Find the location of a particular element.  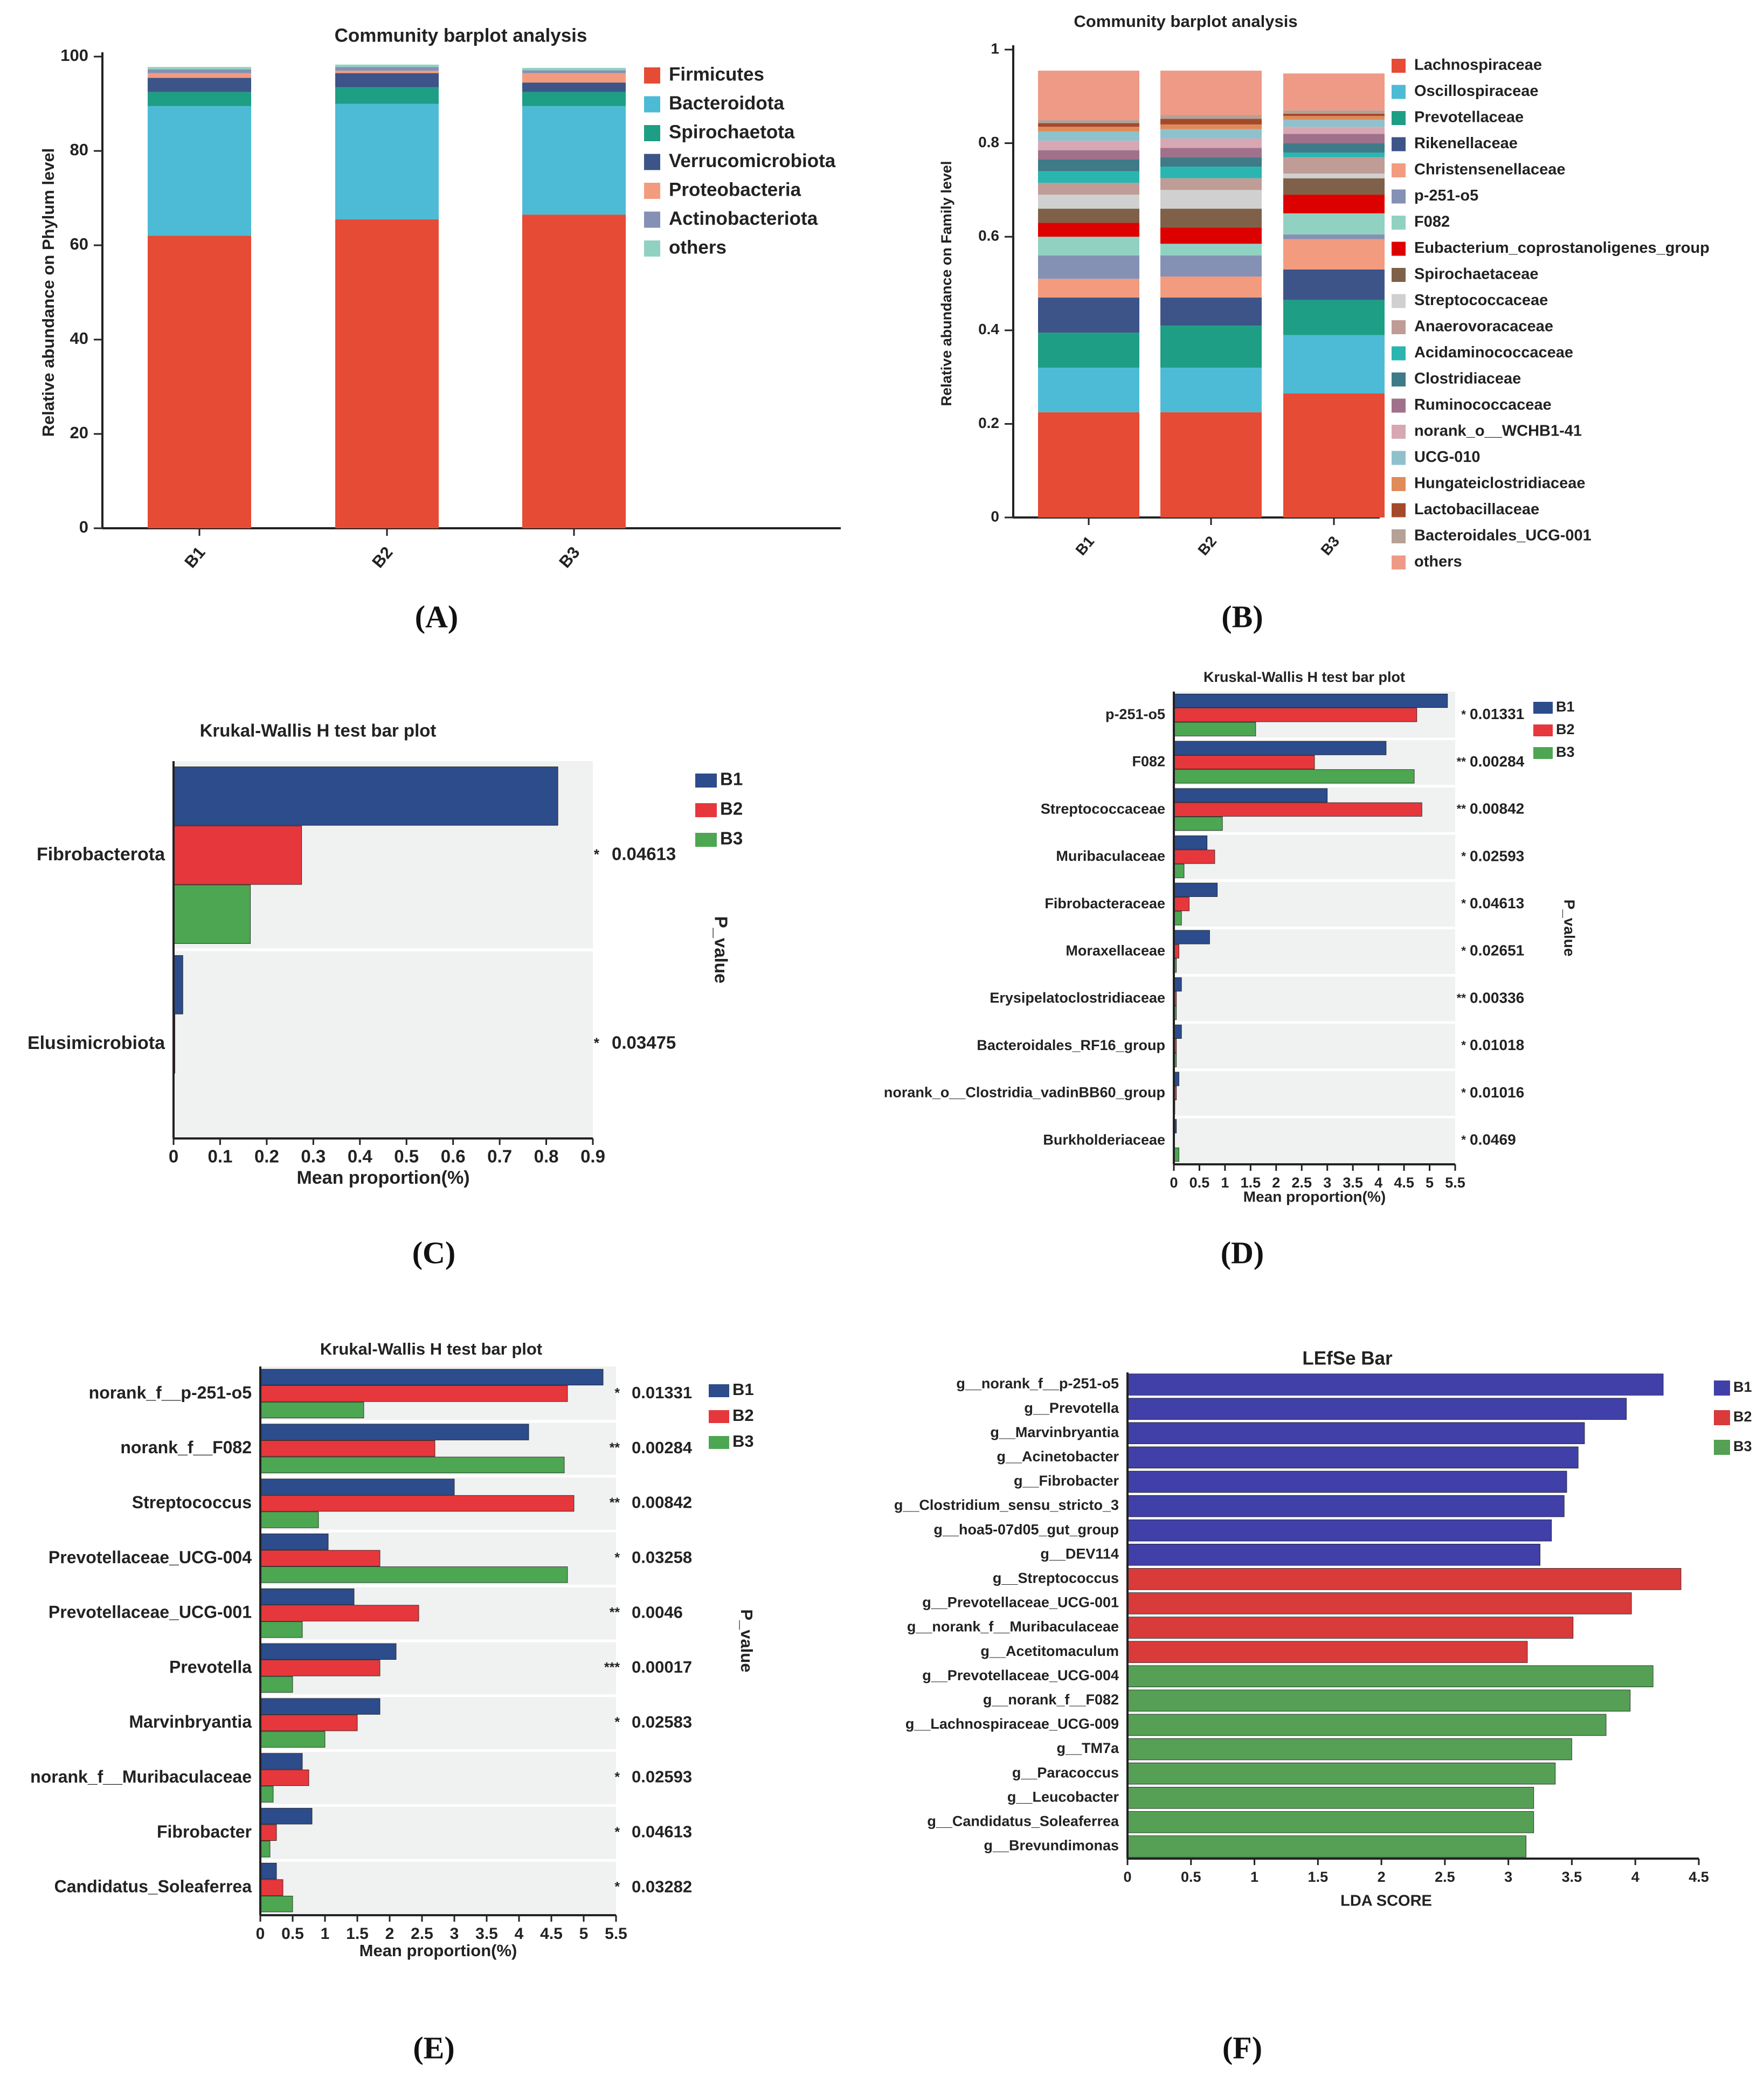

category-label: Moraxellaceae is located at coordinates (1115, 950).